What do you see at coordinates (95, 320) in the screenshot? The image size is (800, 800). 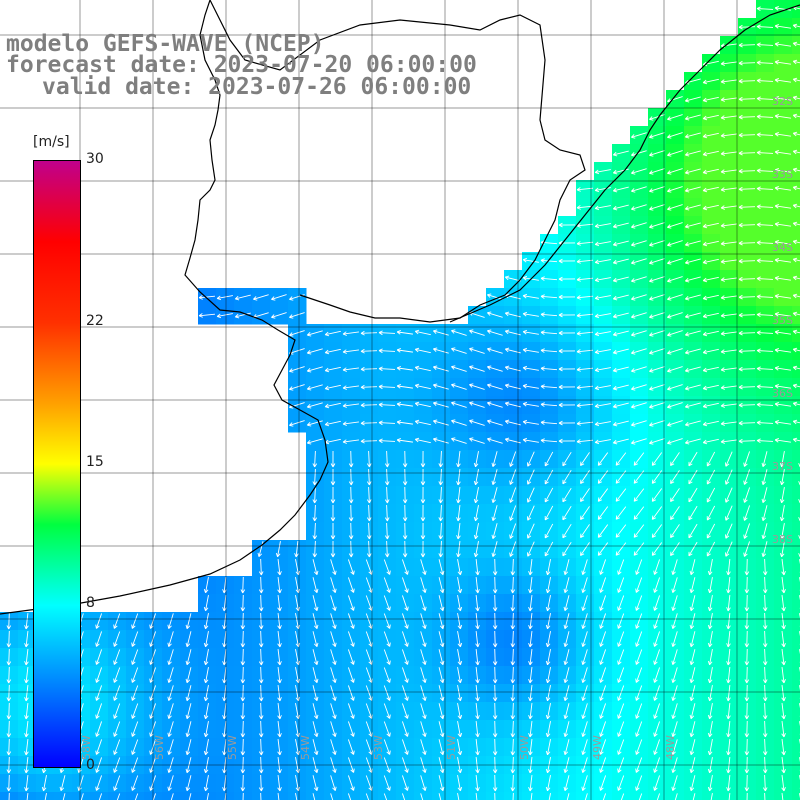 I see `colorbar-tick: 22` at bounding box center [95, 320].